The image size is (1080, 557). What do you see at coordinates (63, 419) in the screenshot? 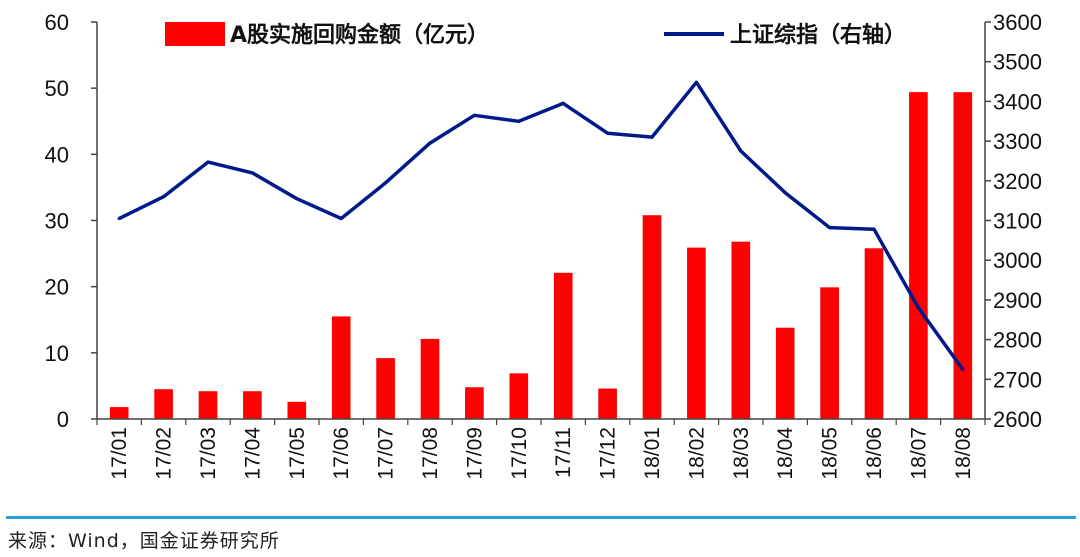
I see `y-left-tick-label: 0` at bounding box center [63, 419].